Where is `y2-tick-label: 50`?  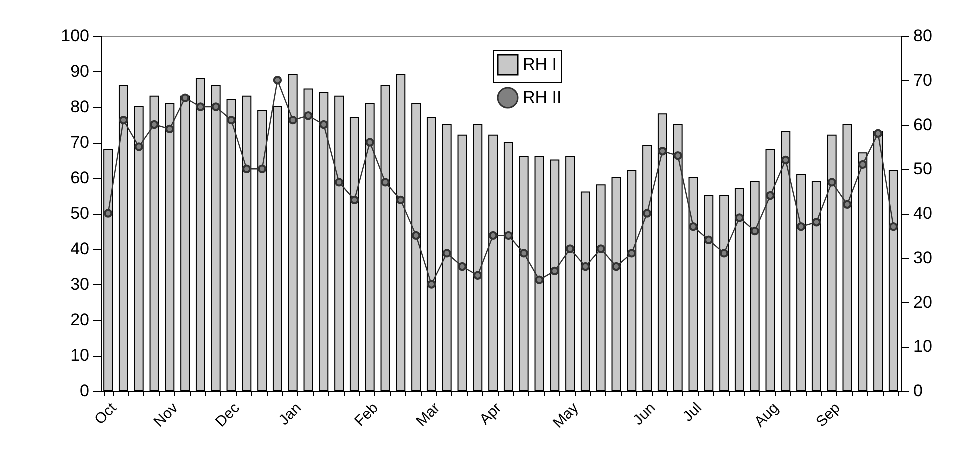 y2-tick-label: 50 is located at coordinates (923, 169).